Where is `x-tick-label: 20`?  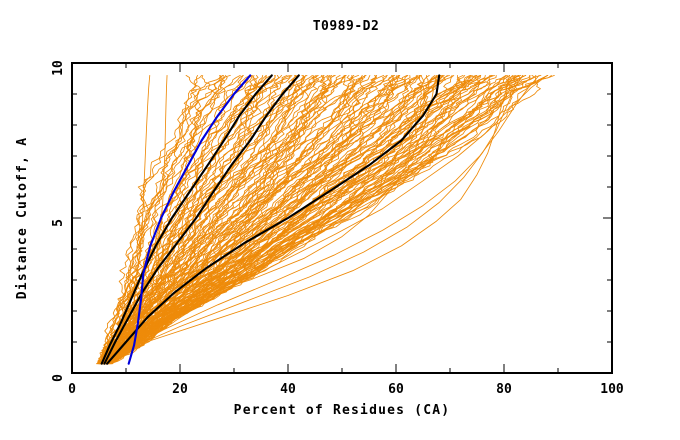 x-tick-label: 20 is located at coordinates (180, 389).